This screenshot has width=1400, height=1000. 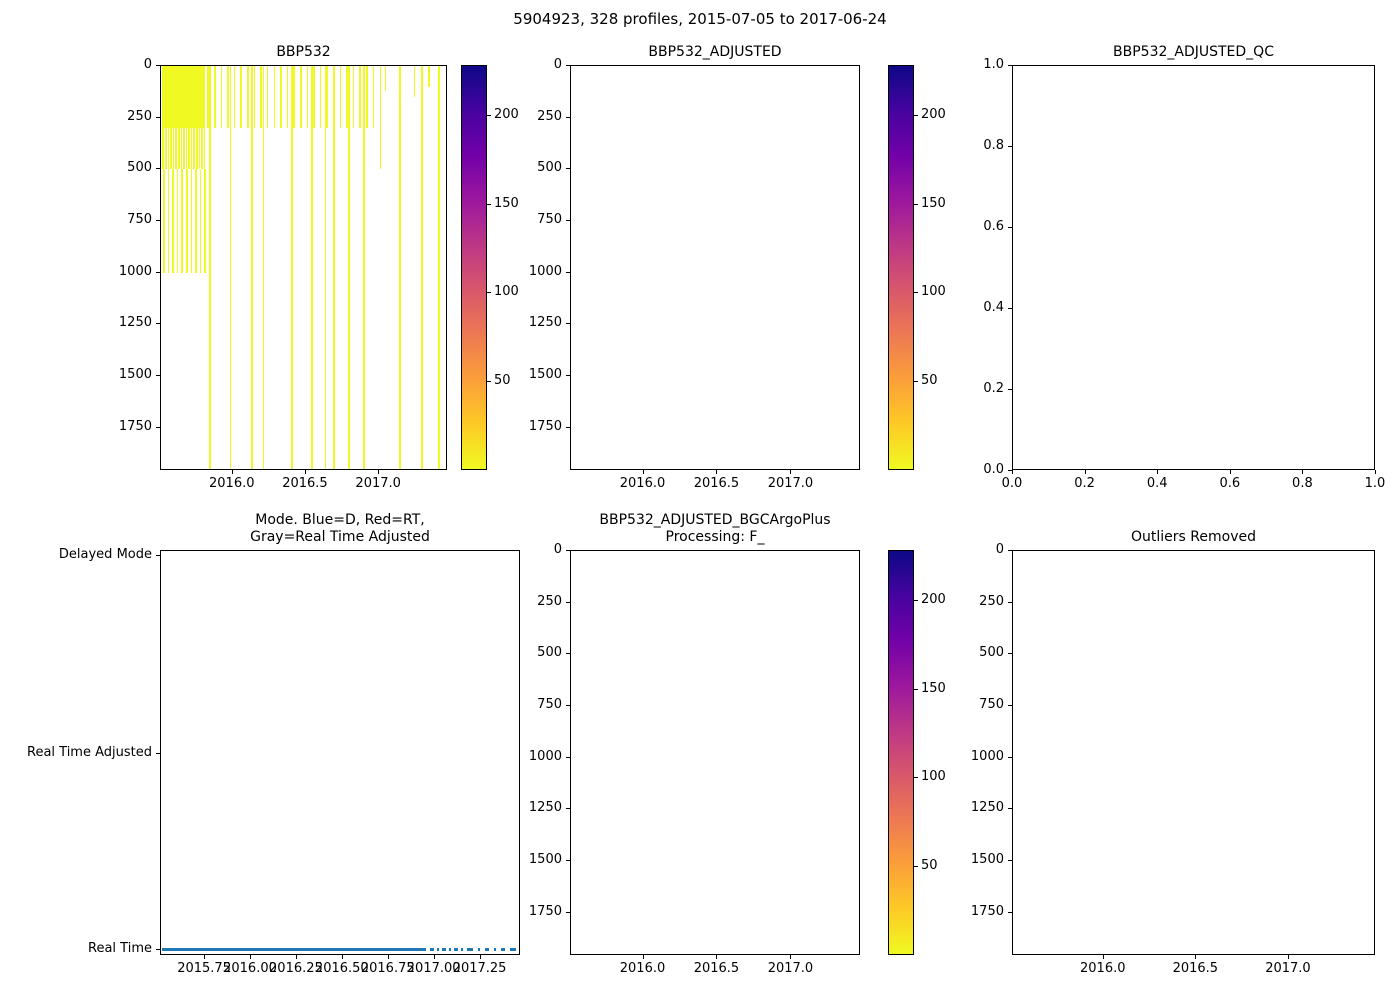 What do you see at coordinates (1375, 483) in the screenshot?
I see `x-tick-label: 1.0` at bounding box center [1375, 483].